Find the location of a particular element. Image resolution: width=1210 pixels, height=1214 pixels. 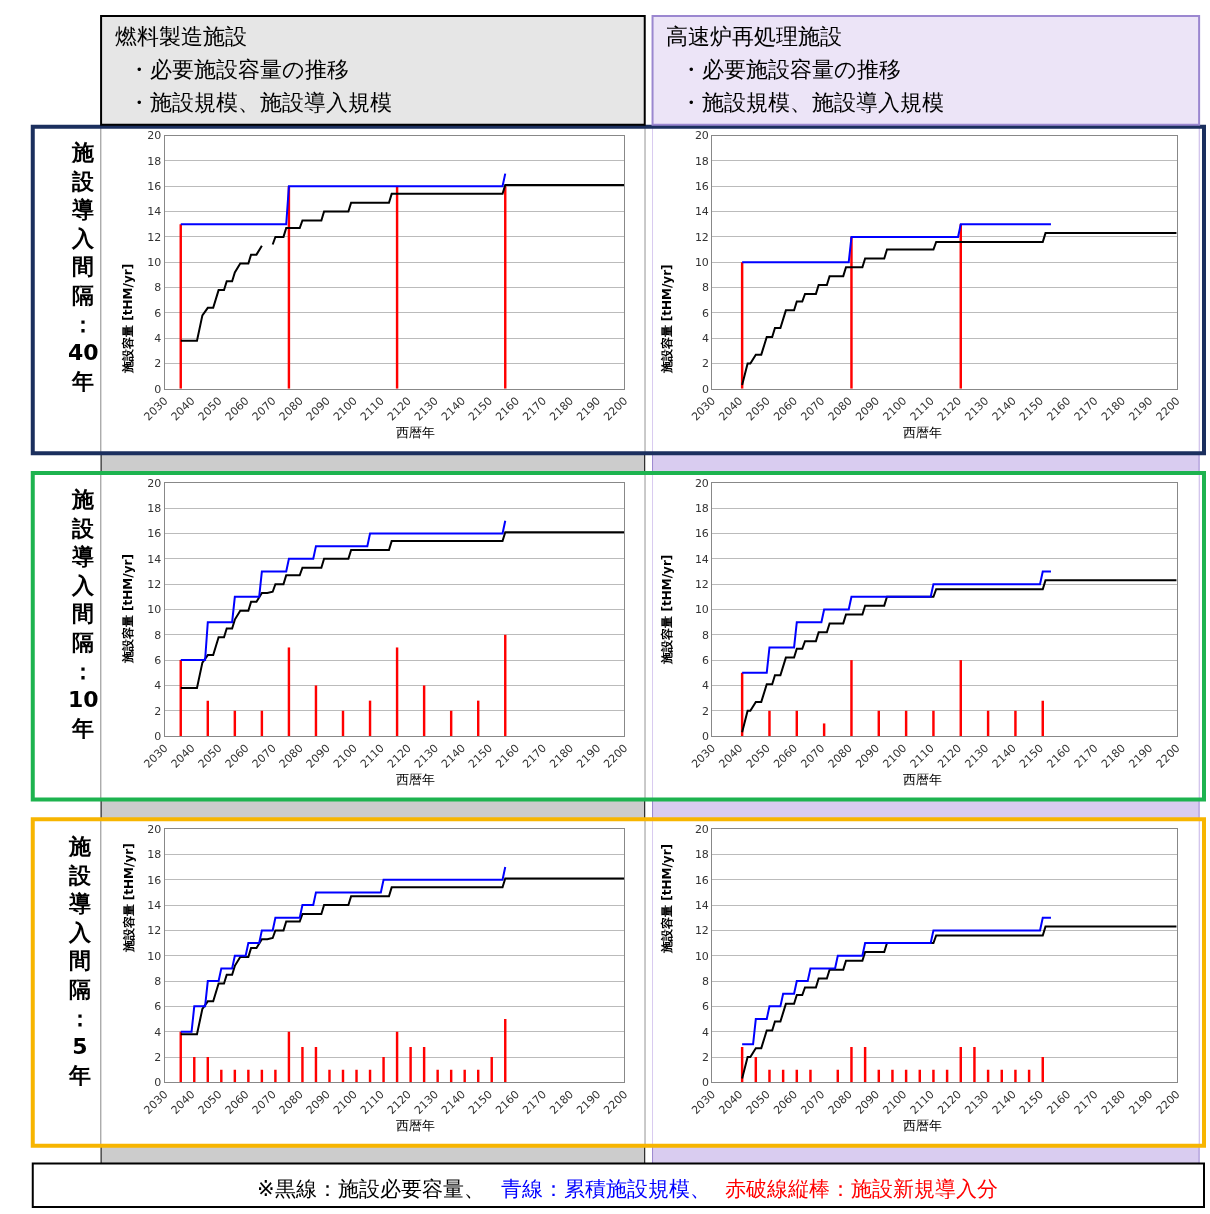

text: 赤破線縦棒：施設新規導入分 is located at coordinates (861, 1189).